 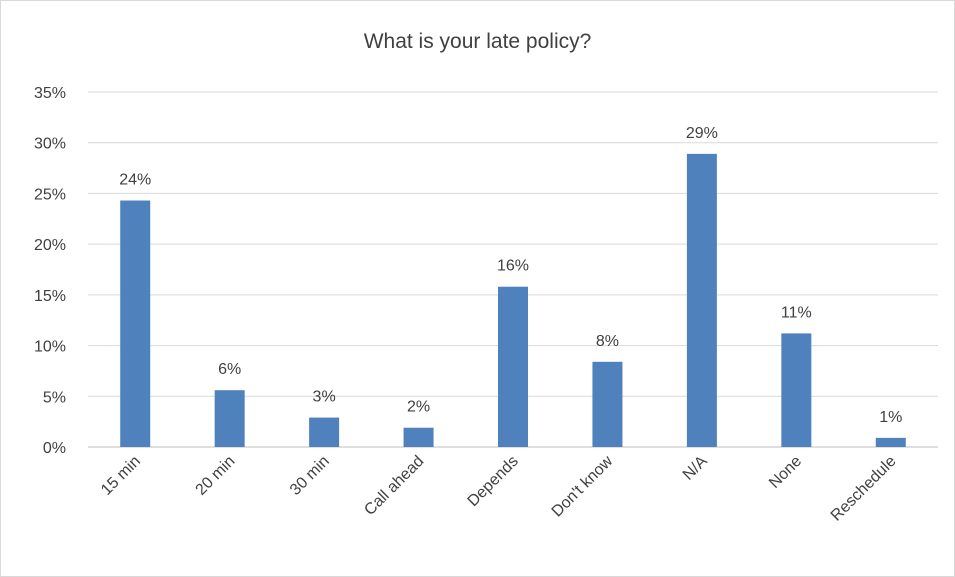 I want to click on data-label: 11%, so click(x=796, y=312).